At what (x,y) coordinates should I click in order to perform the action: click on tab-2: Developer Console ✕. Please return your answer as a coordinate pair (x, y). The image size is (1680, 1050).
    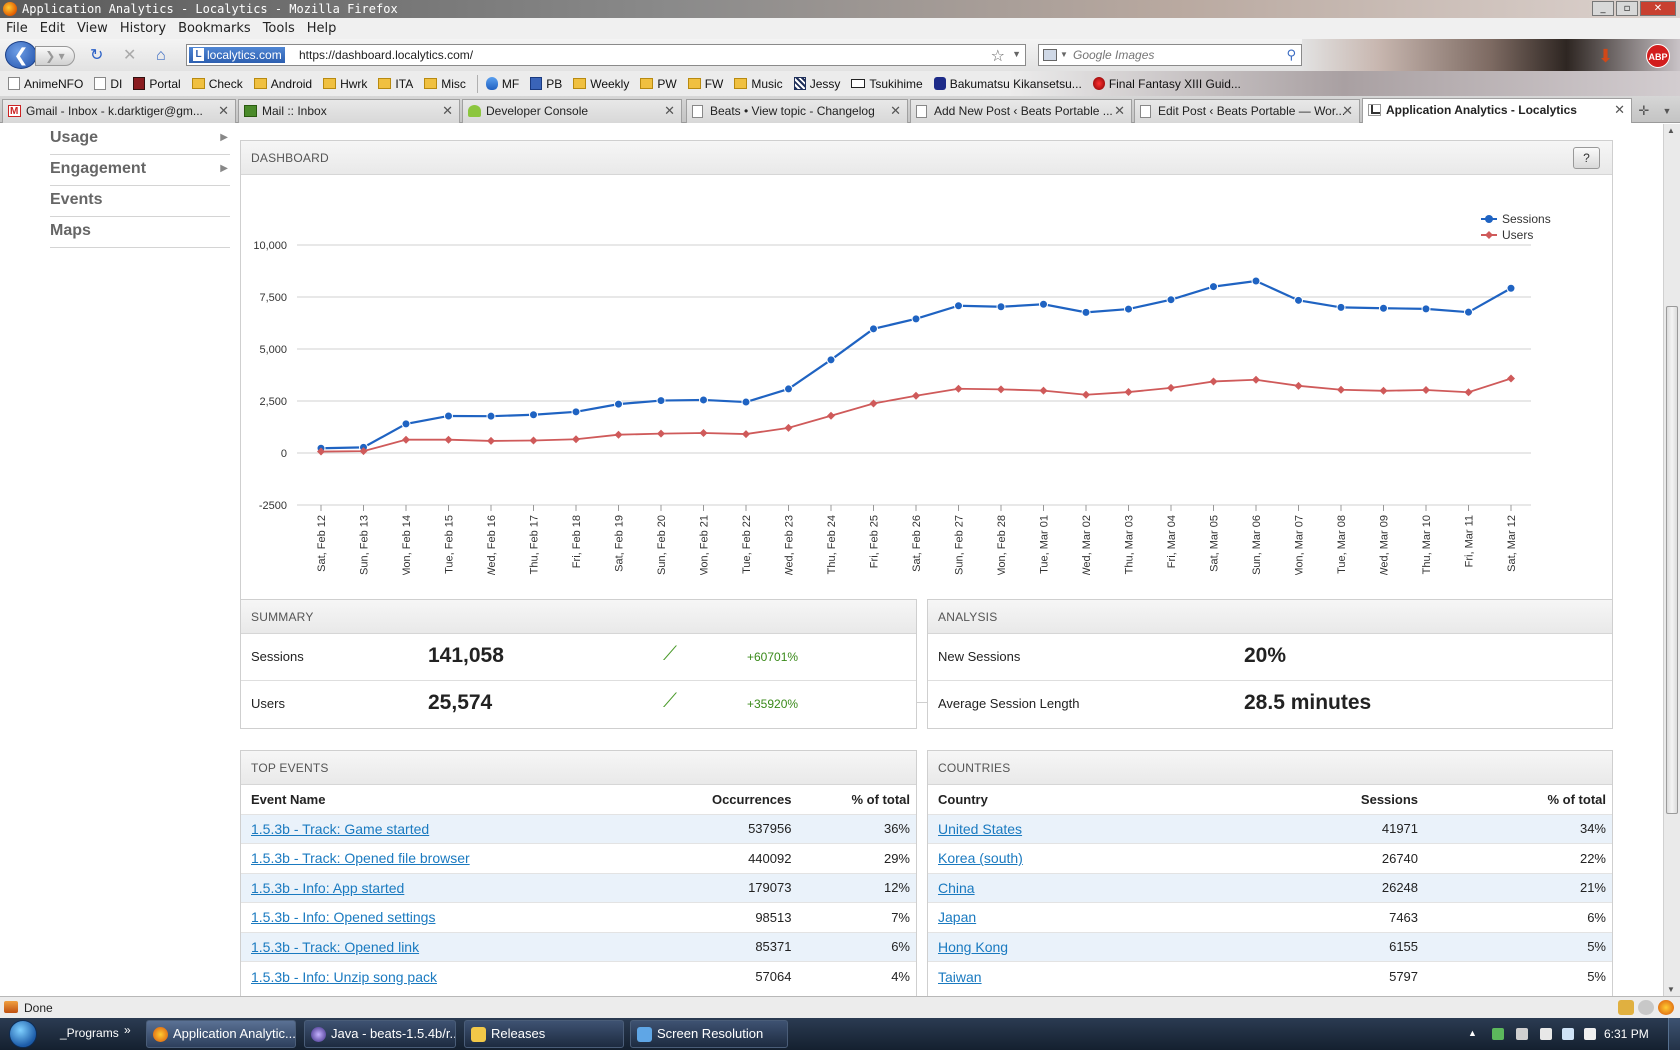
    Looking at the image, I should click on (572, 111).